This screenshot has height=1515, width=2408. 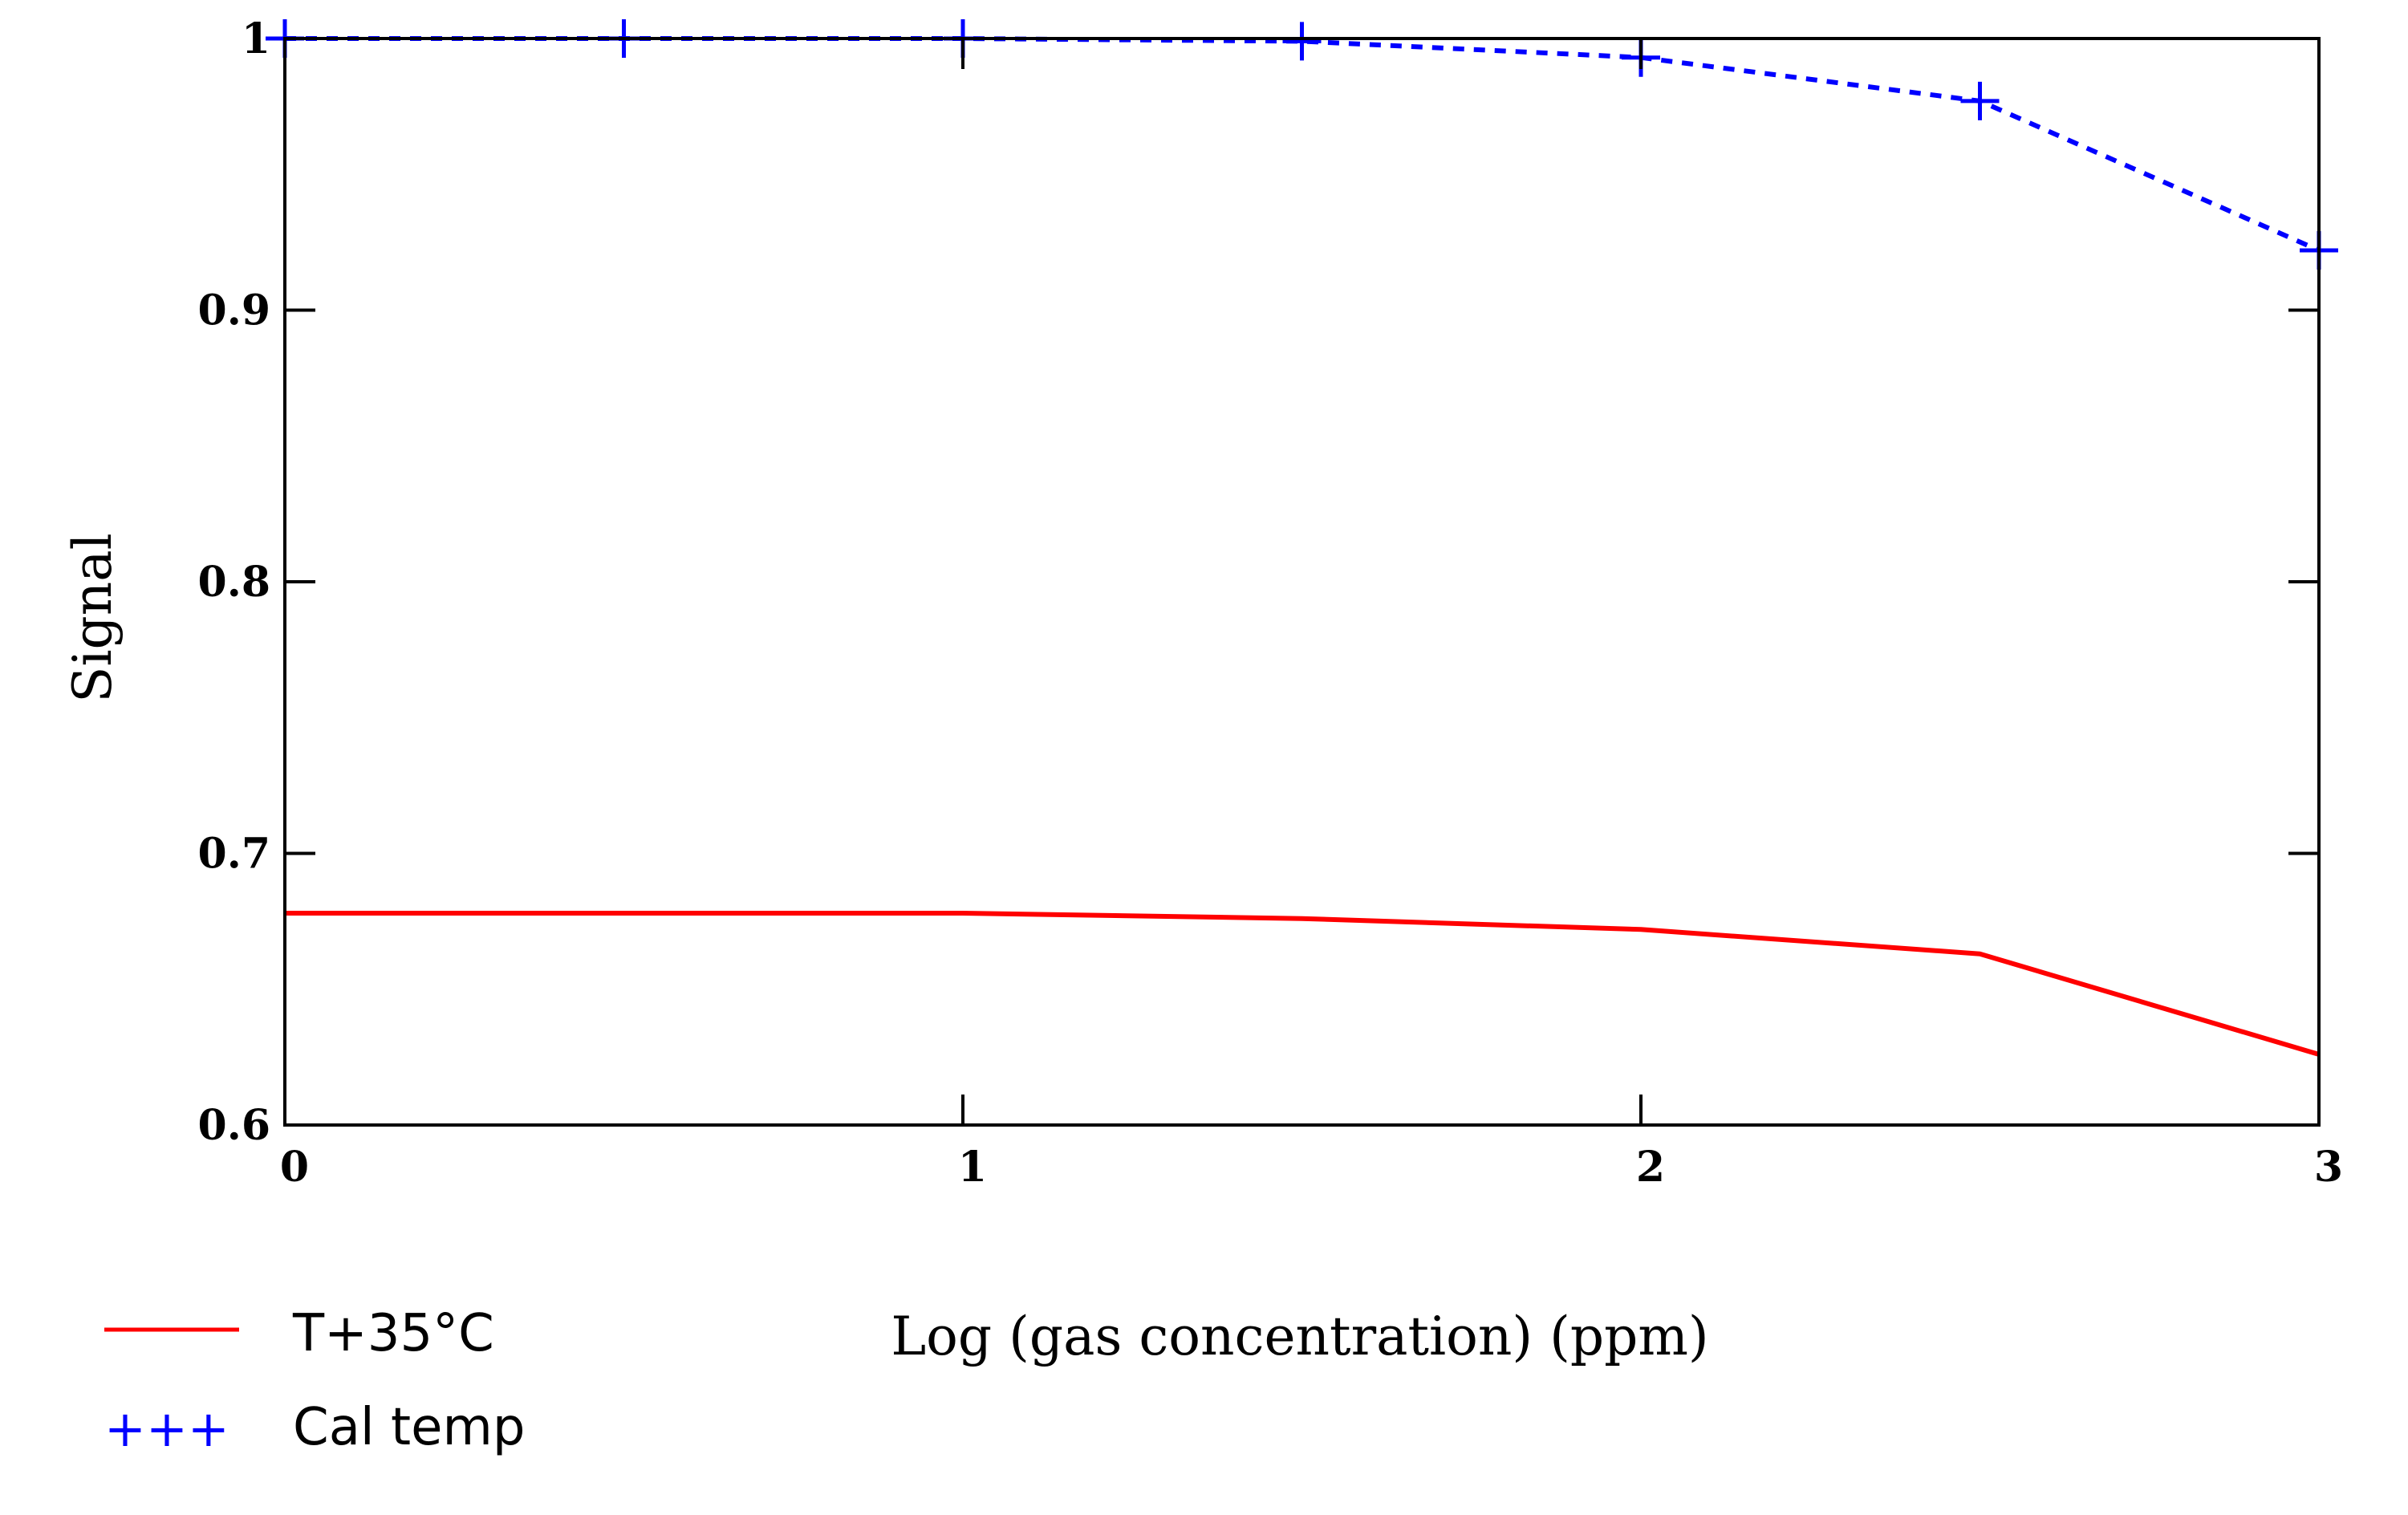 What do you see at coordinates (93, 618) in the screenshot?
I see `y-axis-title: Signal` at bounding box center [93, 618].